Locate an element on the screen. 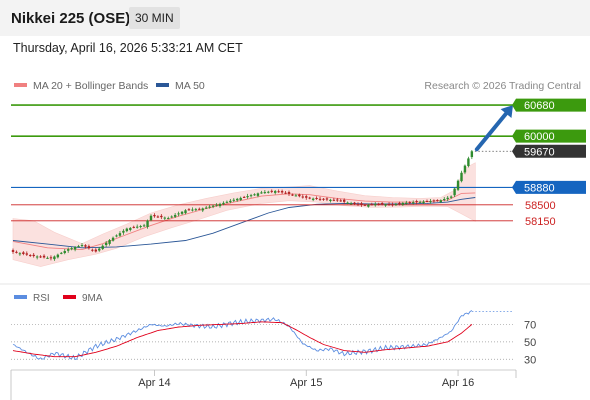  level-label-60000: 60000 is located at coordinates (539, 137).